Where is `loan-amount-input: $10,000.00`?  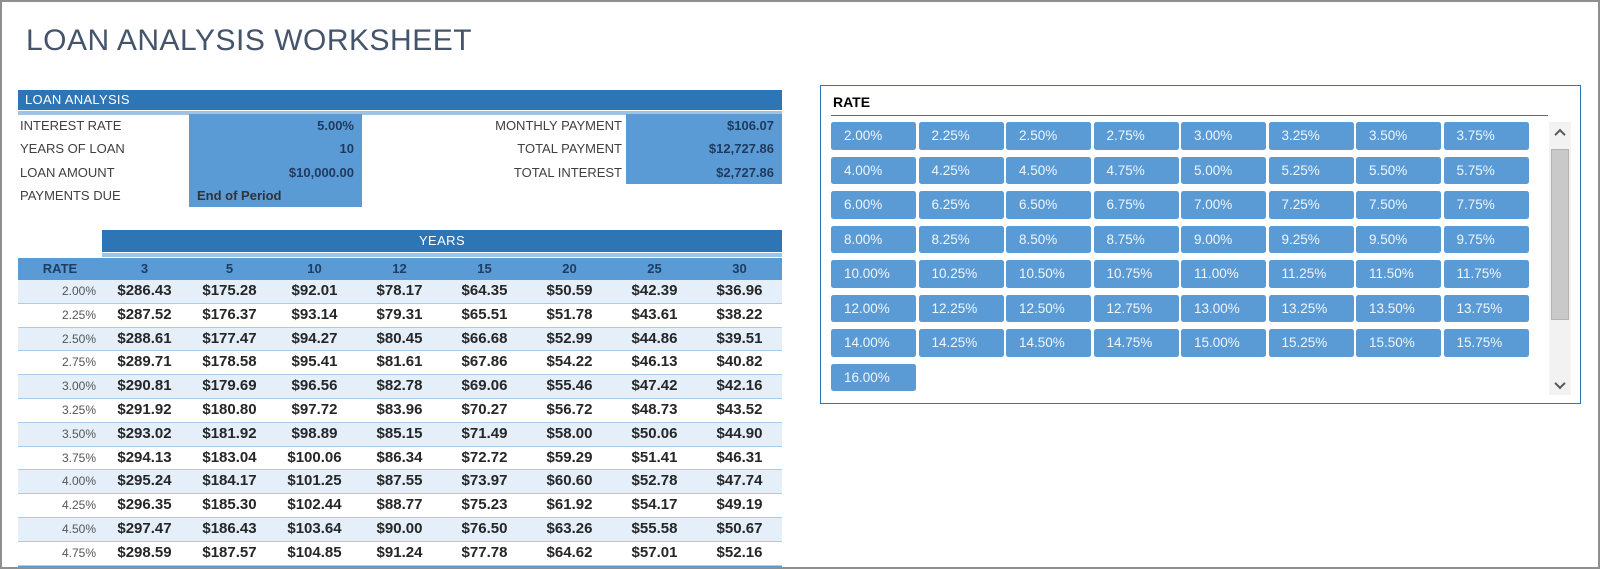 loan-amount-input: $10,000.00 is located at coordinates (321, 172).